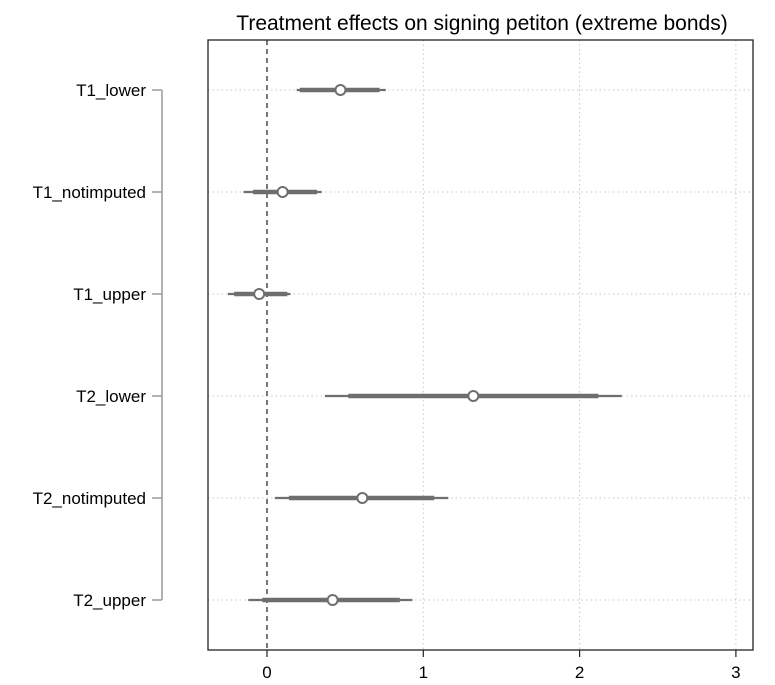 This screenshot has width=775, height=685. Describe the element at coordinates (111, 396) in the screenshot. I see `category-label: T2_lower` at that location.